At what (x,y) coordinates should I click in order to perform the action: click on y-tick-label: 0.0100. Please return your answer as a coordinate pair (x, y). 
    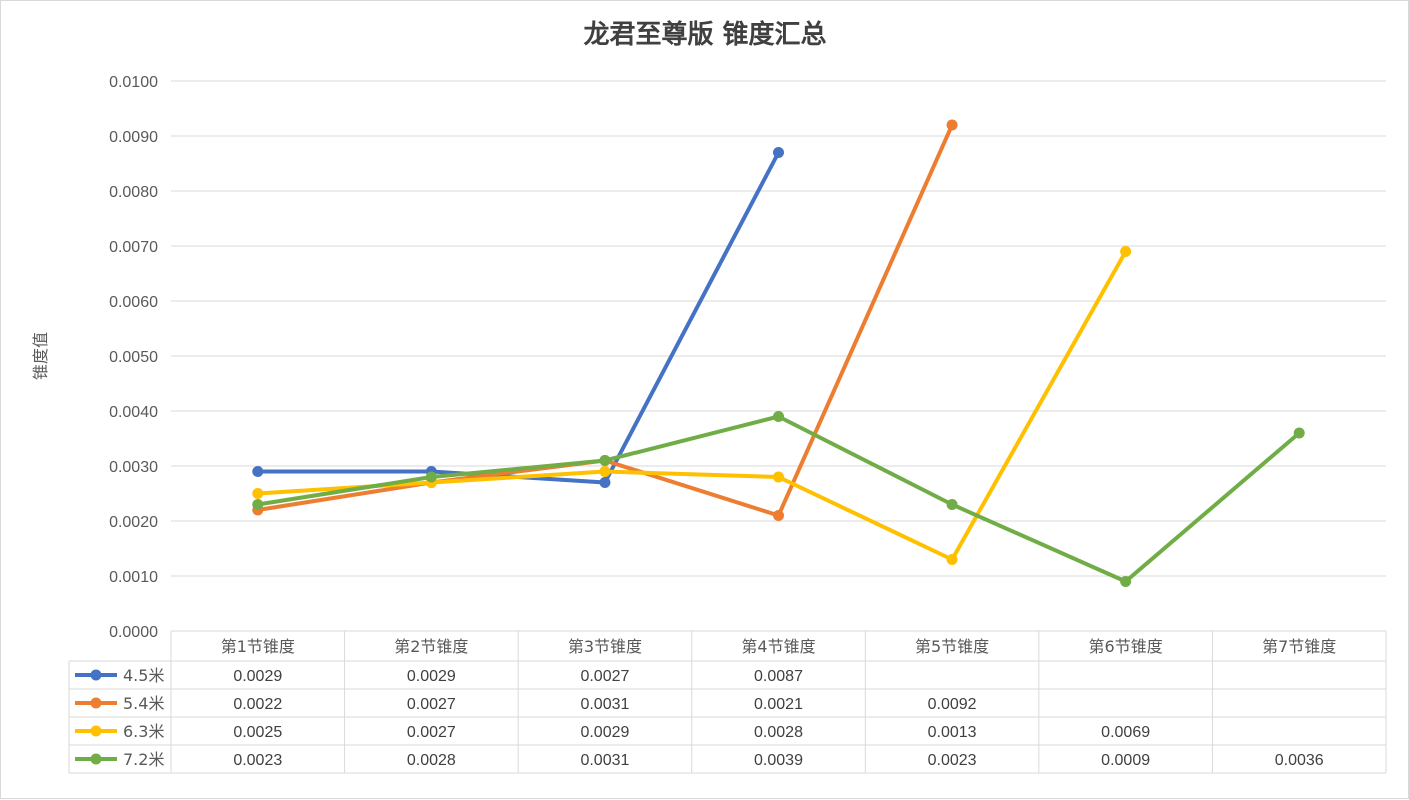
    Looking at the image, I should click on (133, 82).